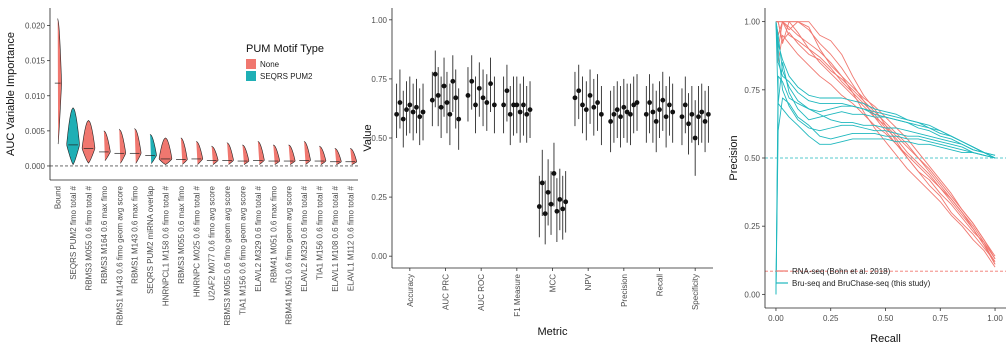 Image resolution: width=1008 pixels, height=346 pixels. What do you see at coordinates (89, 237) in the screenshot?
I see `x-tick-label: RBMS3 M055 0.6 fimo total #` at bounding box center [89, 237].